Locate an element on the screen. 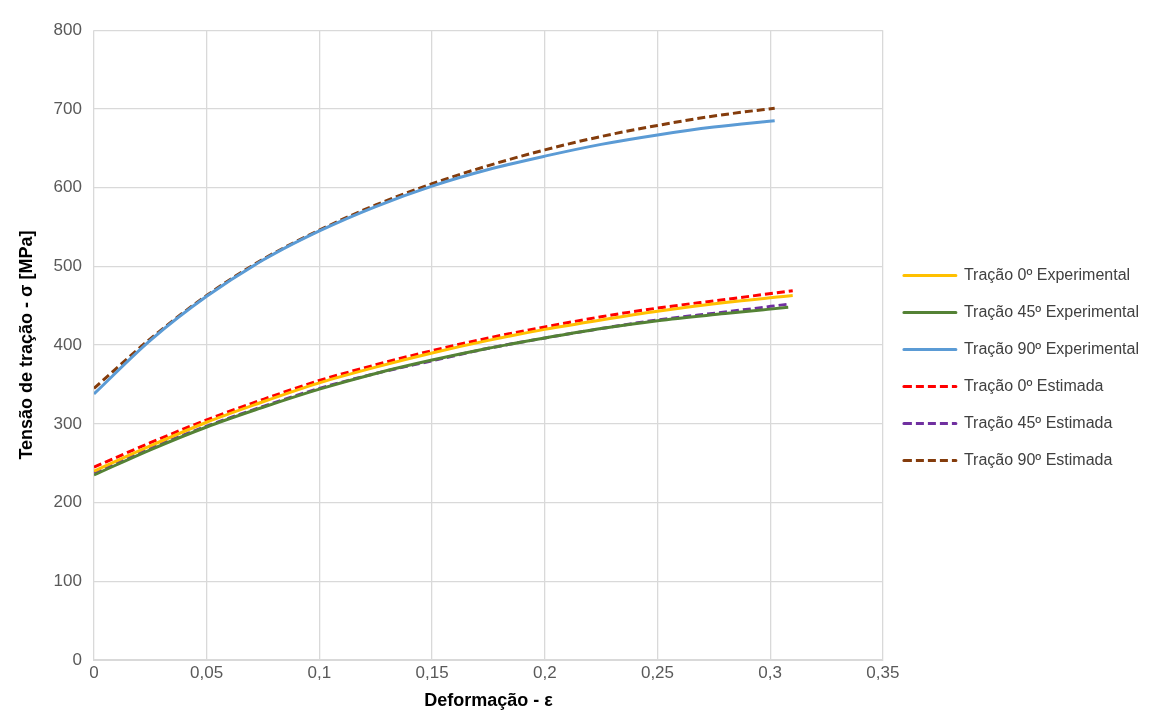  y-tick-label: 400 is located at coordinates (67, 344).